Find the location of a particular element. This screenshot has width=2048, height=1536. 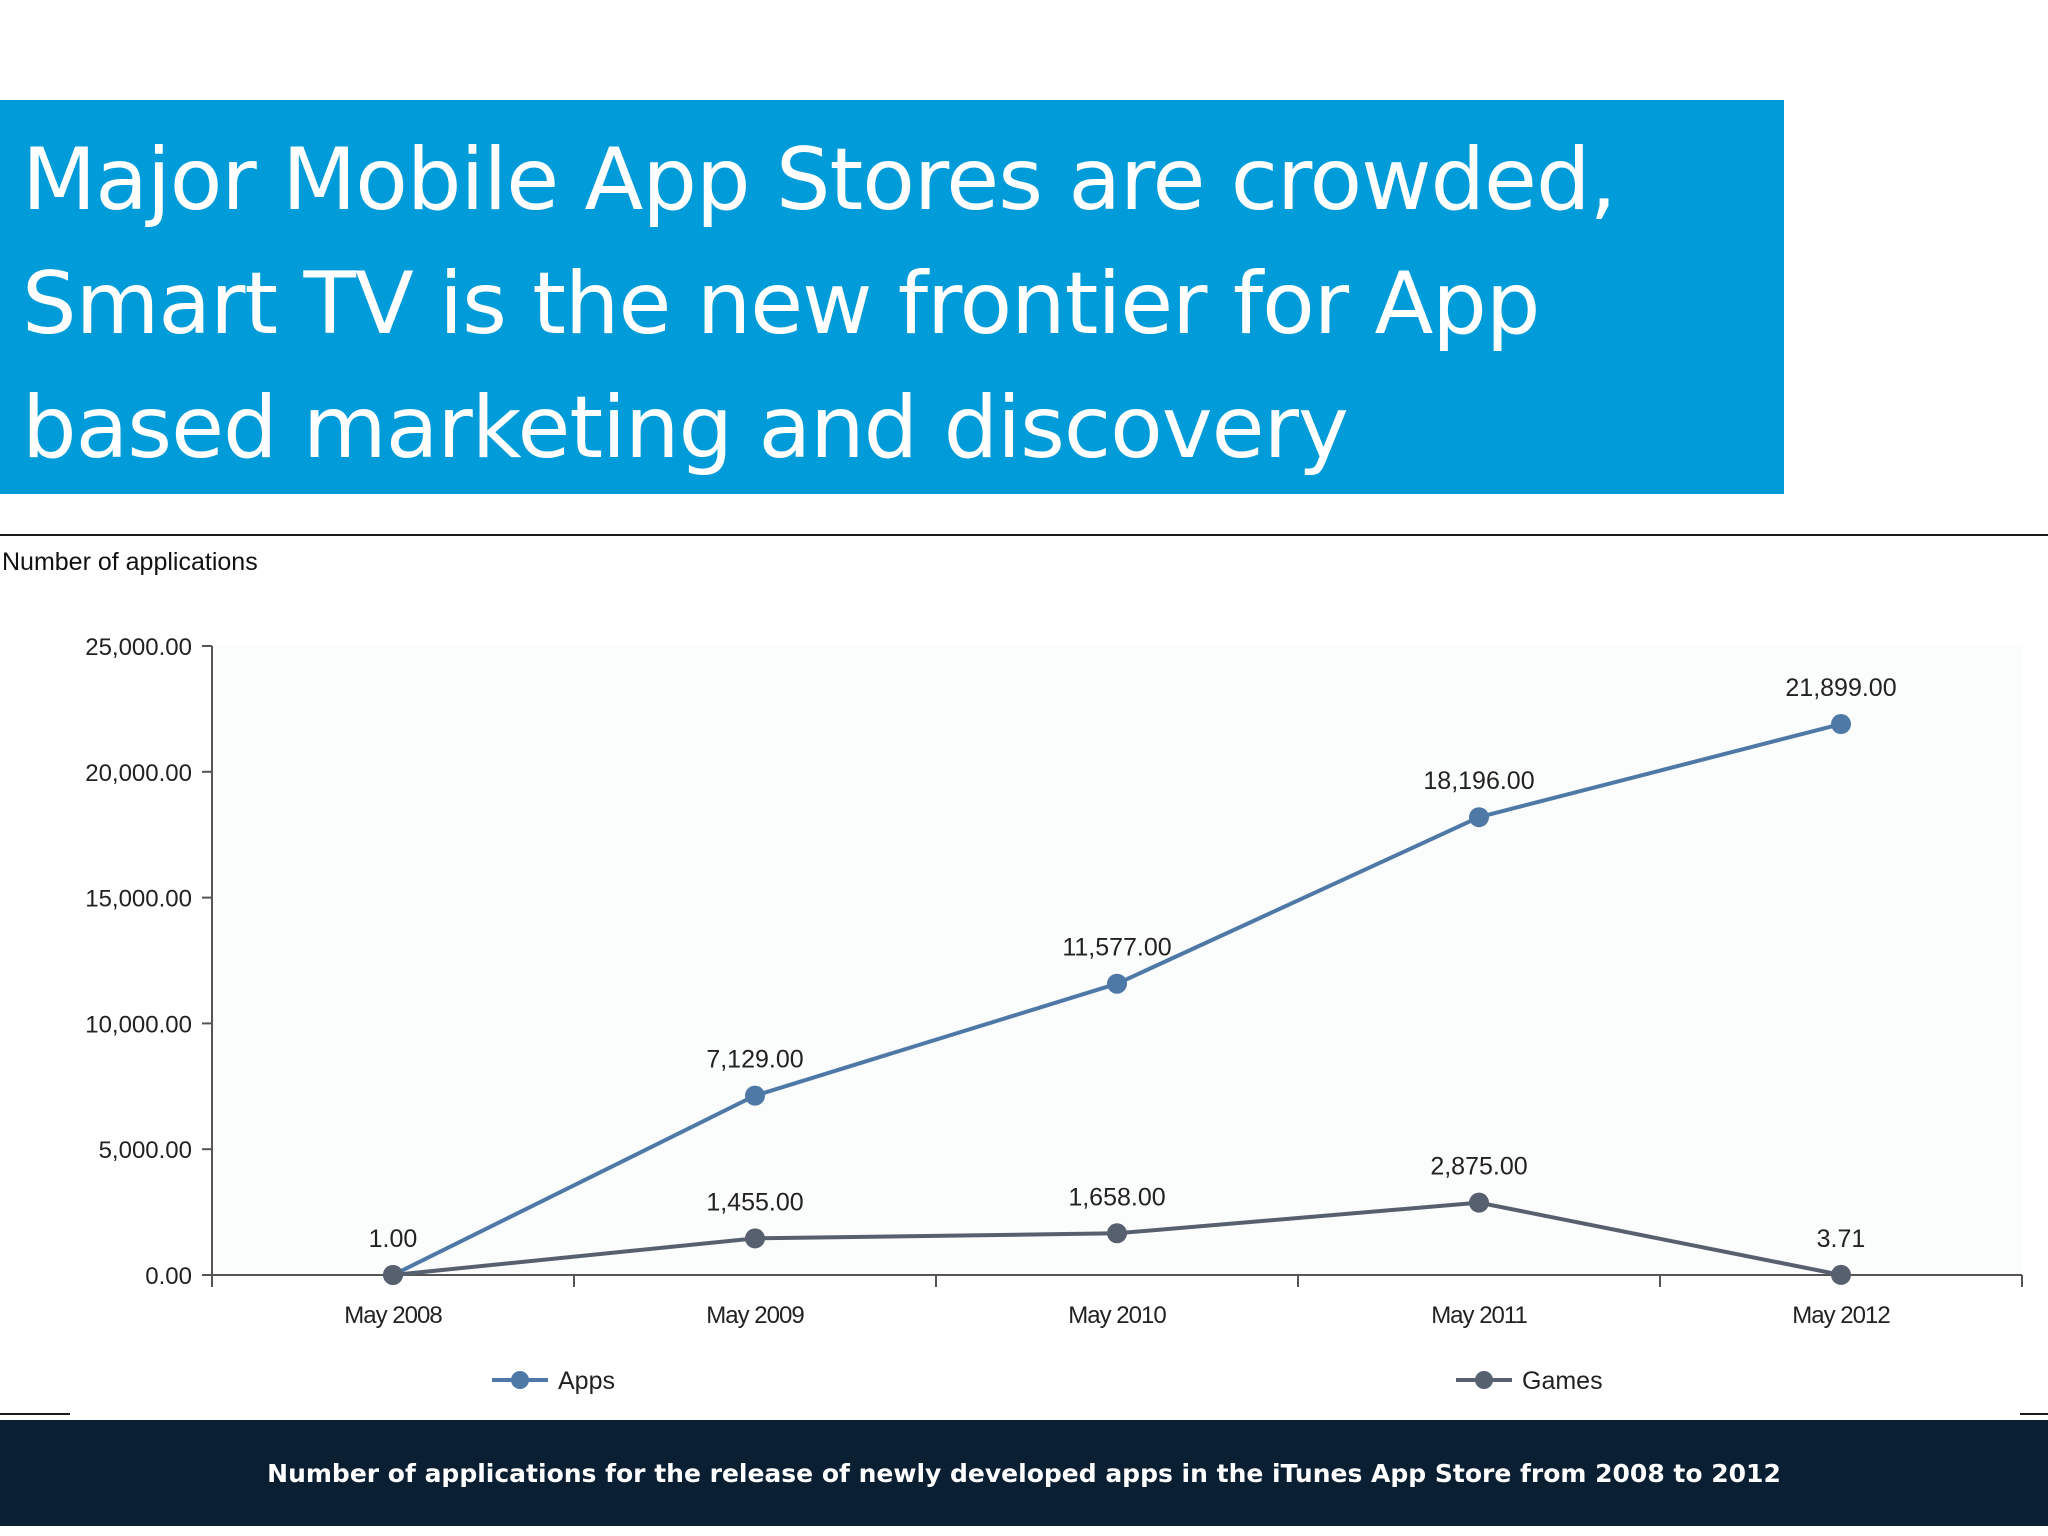

data-label: 1,658.00 is located at coordinates (1116, 1197).